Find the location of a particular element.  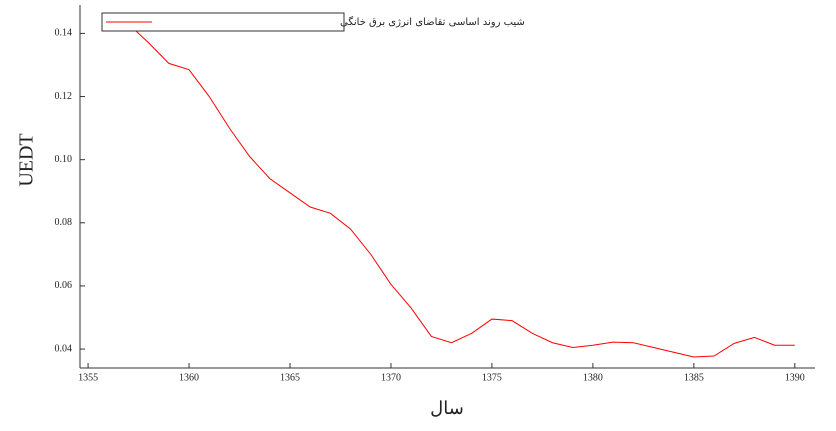

x-tick-label: 1355 is located at coordinates (88, 377).